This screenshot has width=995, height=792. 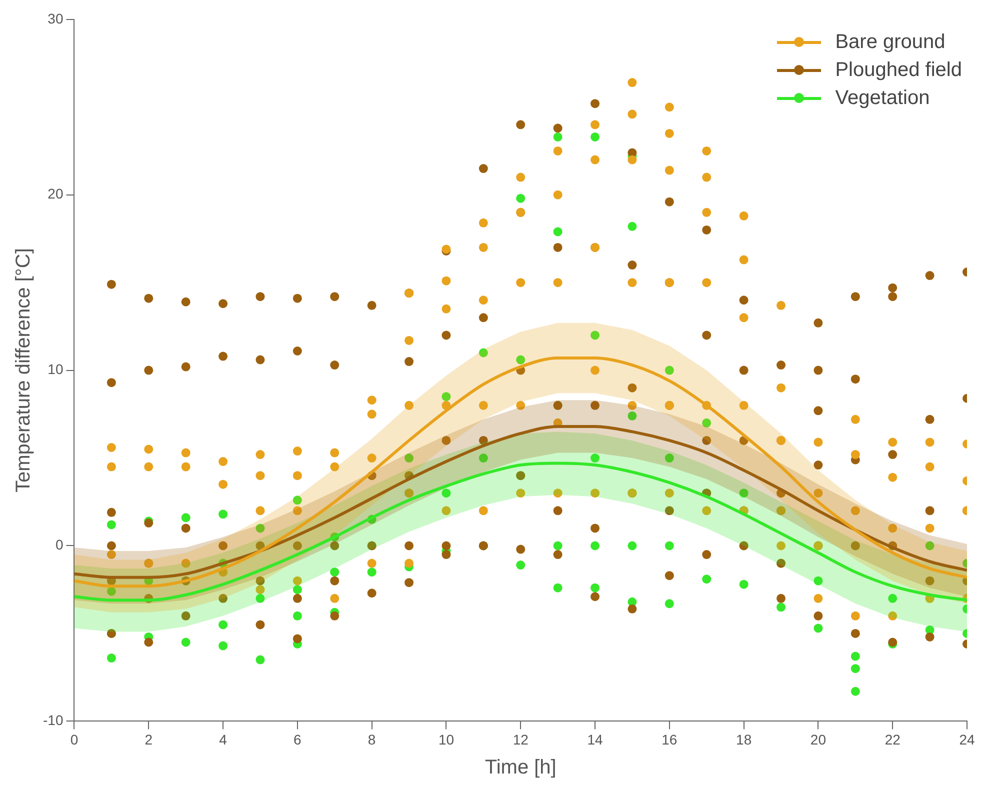 I want to click on y-tick-label: 20, so click(x=56, y=194).